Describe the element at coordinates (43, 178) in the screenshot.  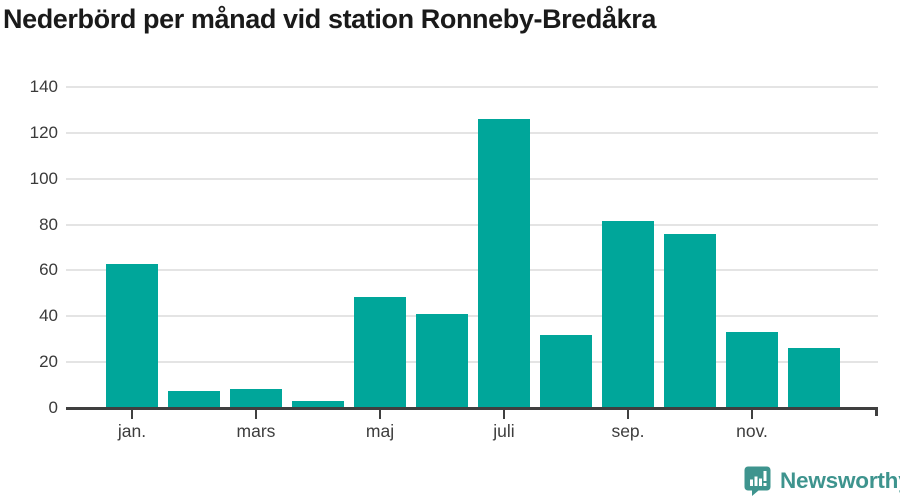
I see `y-tick-label: 100` at that location.